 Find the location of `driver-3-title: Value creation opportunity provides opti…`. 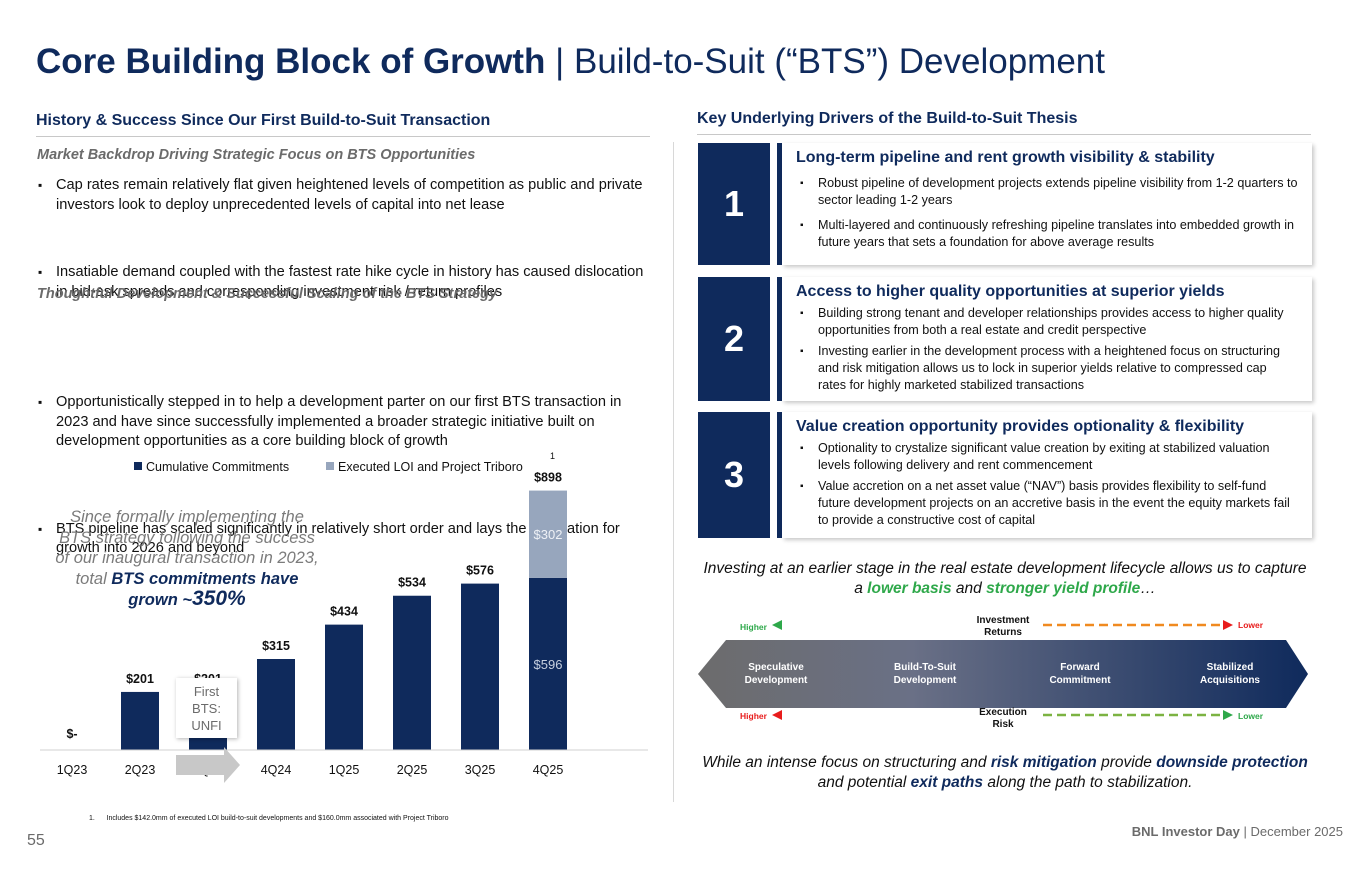

driver-3-title: Value creation opportunity provides opti… is located at coordinates (1020, 426).